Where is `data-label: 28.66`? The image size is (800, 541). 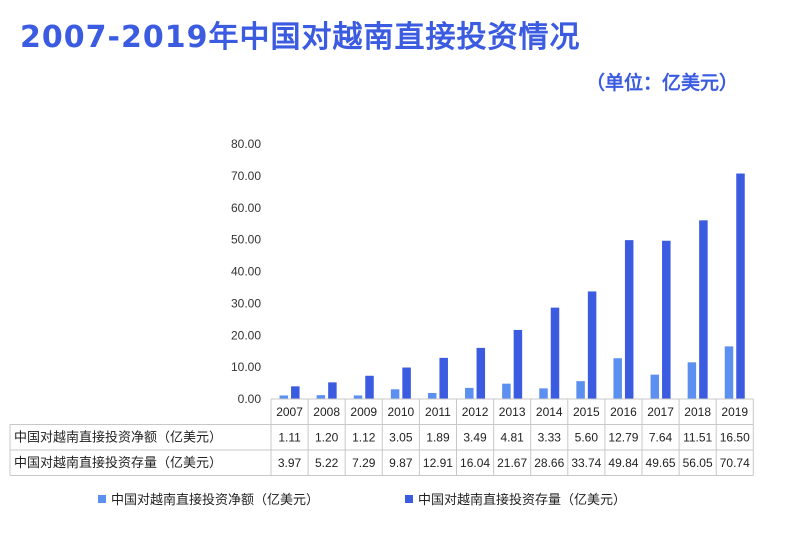 data-label: 28.66 is located at coordinates (549, 463).